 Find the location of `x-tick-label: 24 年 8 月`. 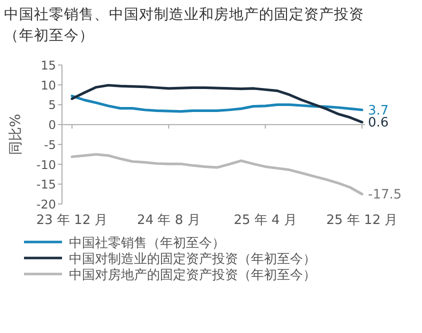

x-tick-label: 24 年 8 月 is located at coordinates (168, 220).